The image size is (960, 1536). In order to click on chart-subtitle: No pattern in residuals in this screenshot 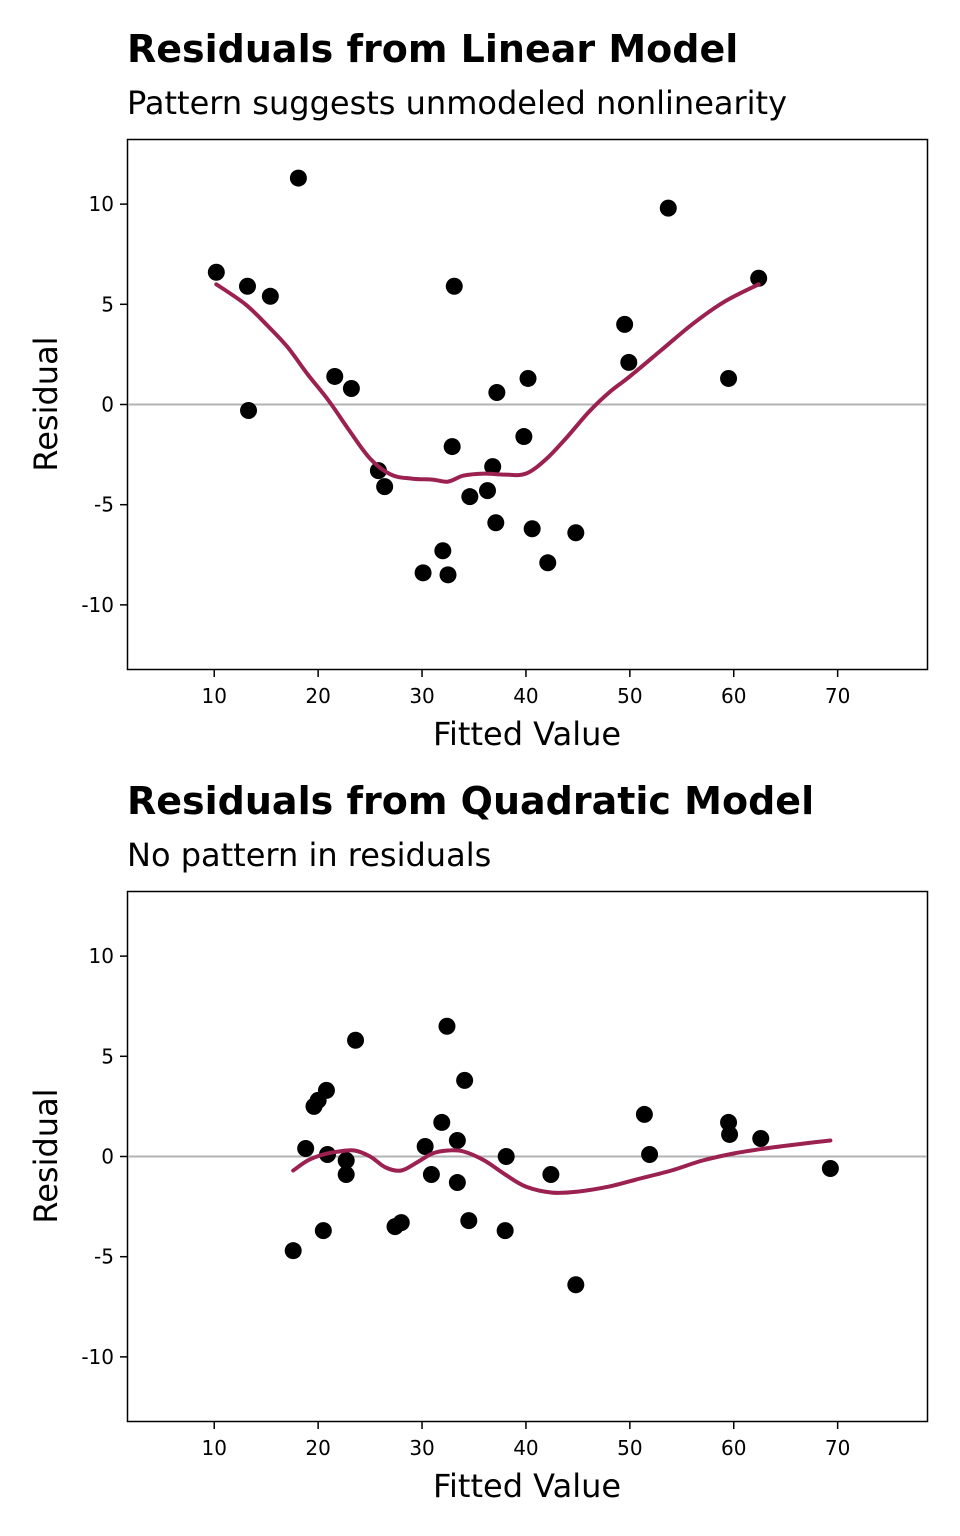, I will do `click(309, 855)`.